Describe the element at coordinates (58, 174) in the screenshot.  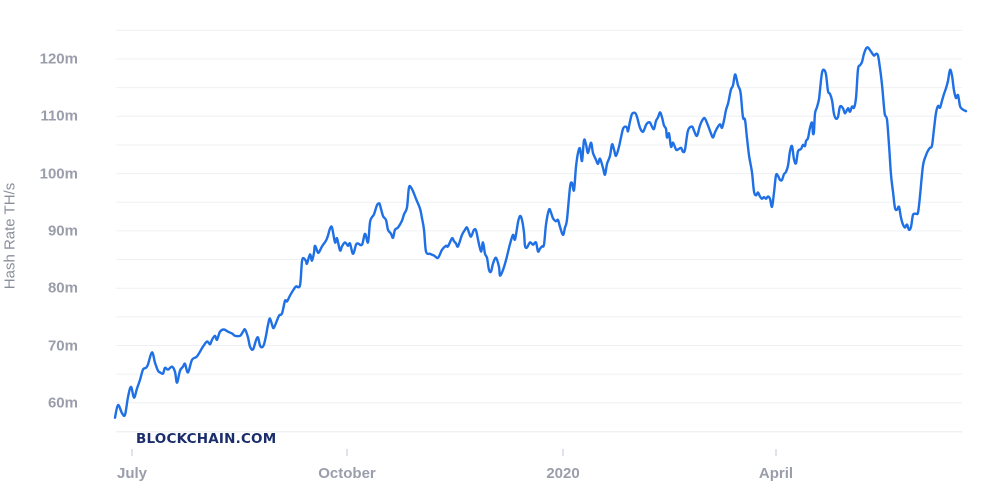
I see `y-tick-label: 100m` at that location.